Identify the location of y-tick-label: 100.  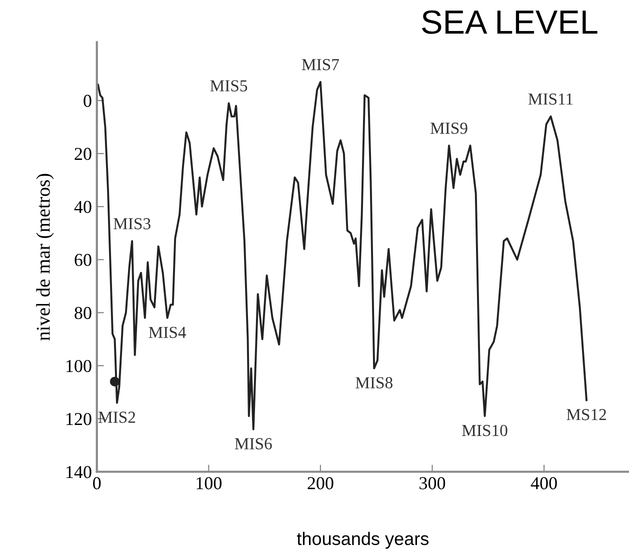
(79, 366).